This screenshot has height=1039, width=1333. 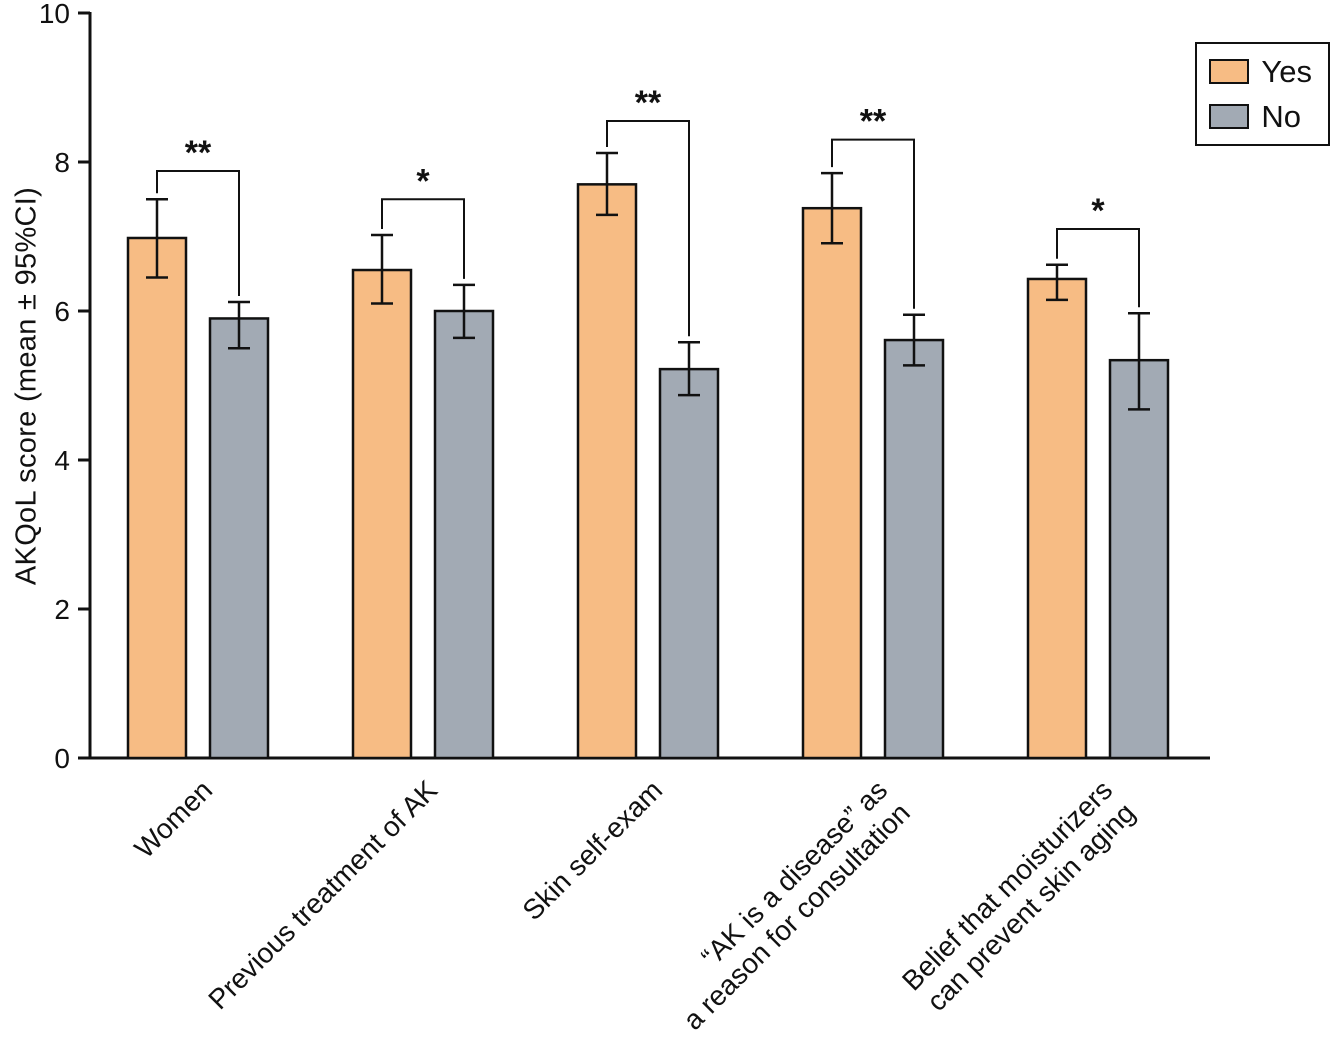 I want to click on y-tick-label: 4, so click(x=62, y=460).